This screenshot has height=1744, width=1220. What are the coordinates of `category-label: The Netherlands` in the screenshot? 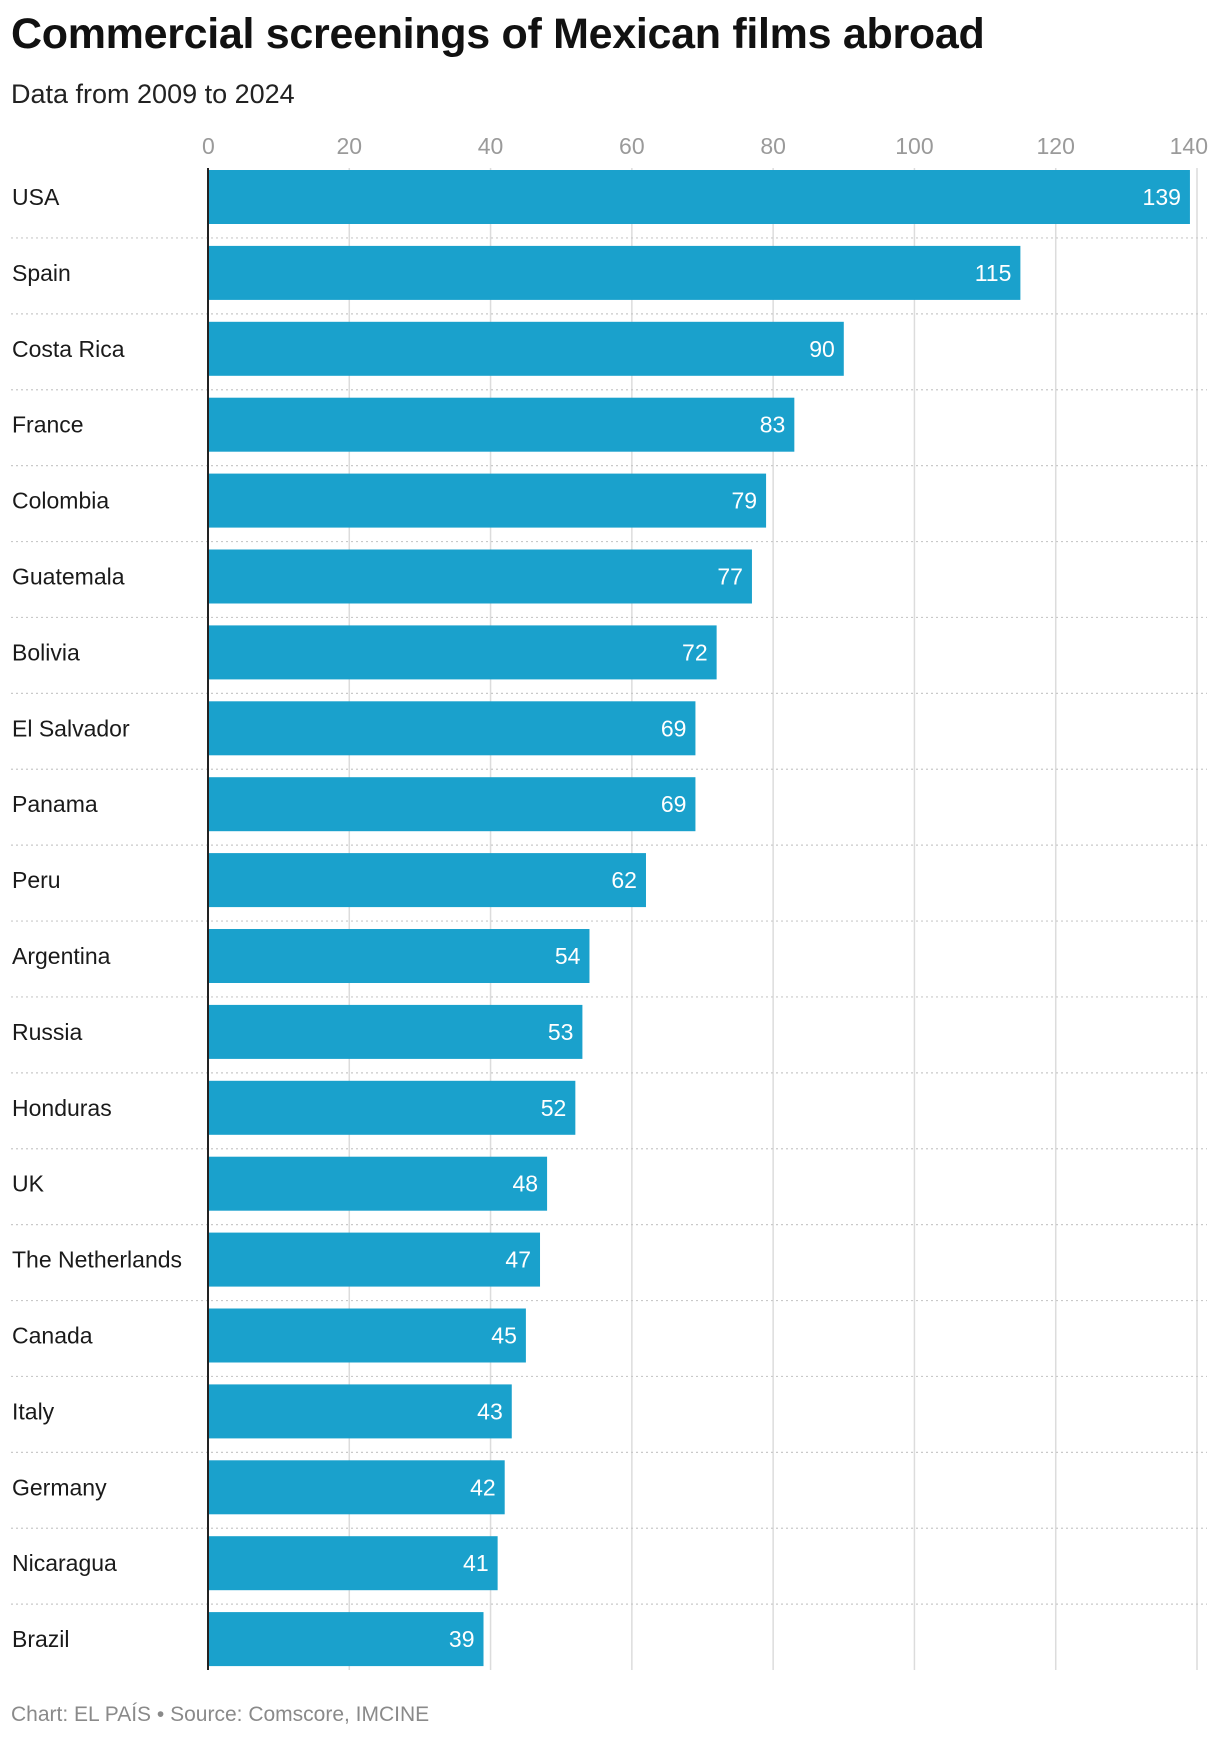 It's located at (97, 1260).